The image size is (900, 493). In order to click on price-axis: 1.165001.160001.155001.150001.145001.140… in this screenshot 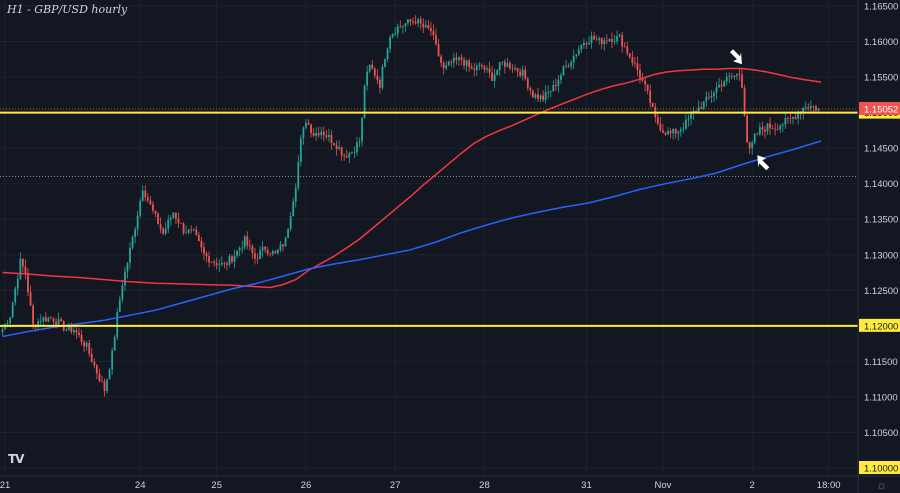, I will do `click(878, 246)`.